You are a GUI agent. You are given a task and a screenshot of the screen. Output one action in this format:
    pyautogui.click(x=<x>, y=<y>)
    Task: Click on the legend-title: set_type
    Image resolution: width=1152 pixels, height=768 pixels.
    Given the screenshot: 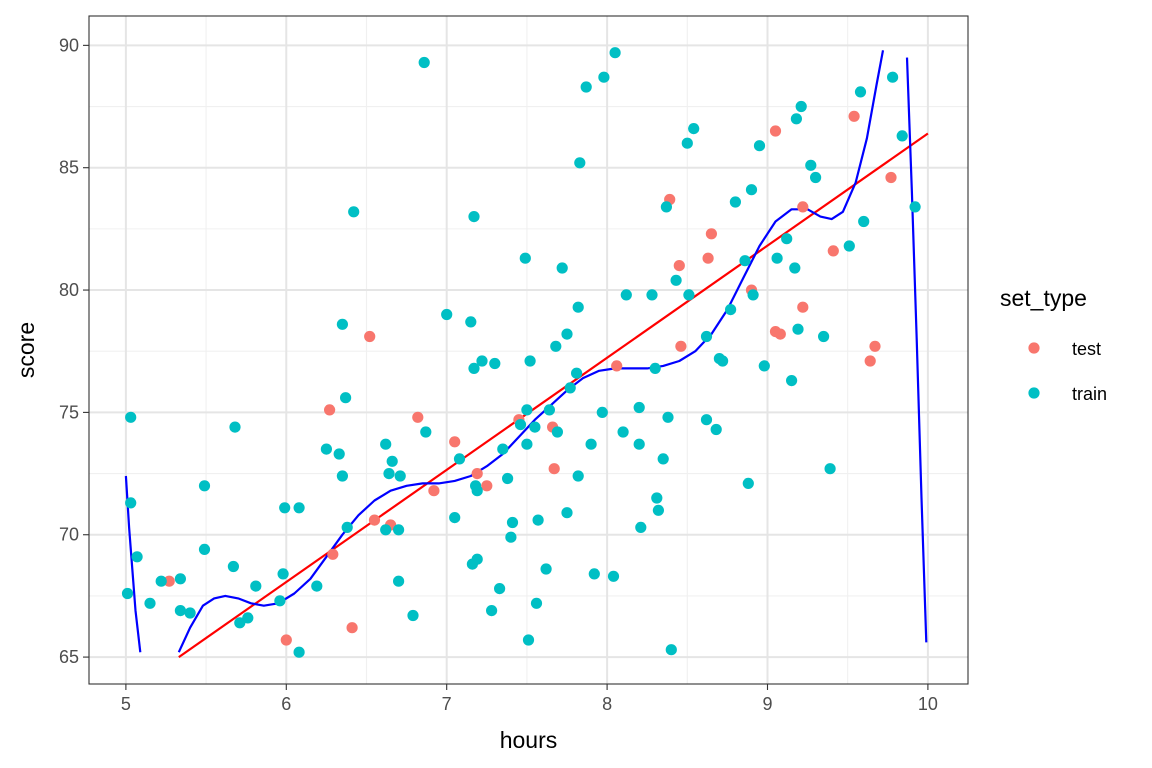 What is the action you would take?
    pyautogui.click(x=1043, y=298)
    